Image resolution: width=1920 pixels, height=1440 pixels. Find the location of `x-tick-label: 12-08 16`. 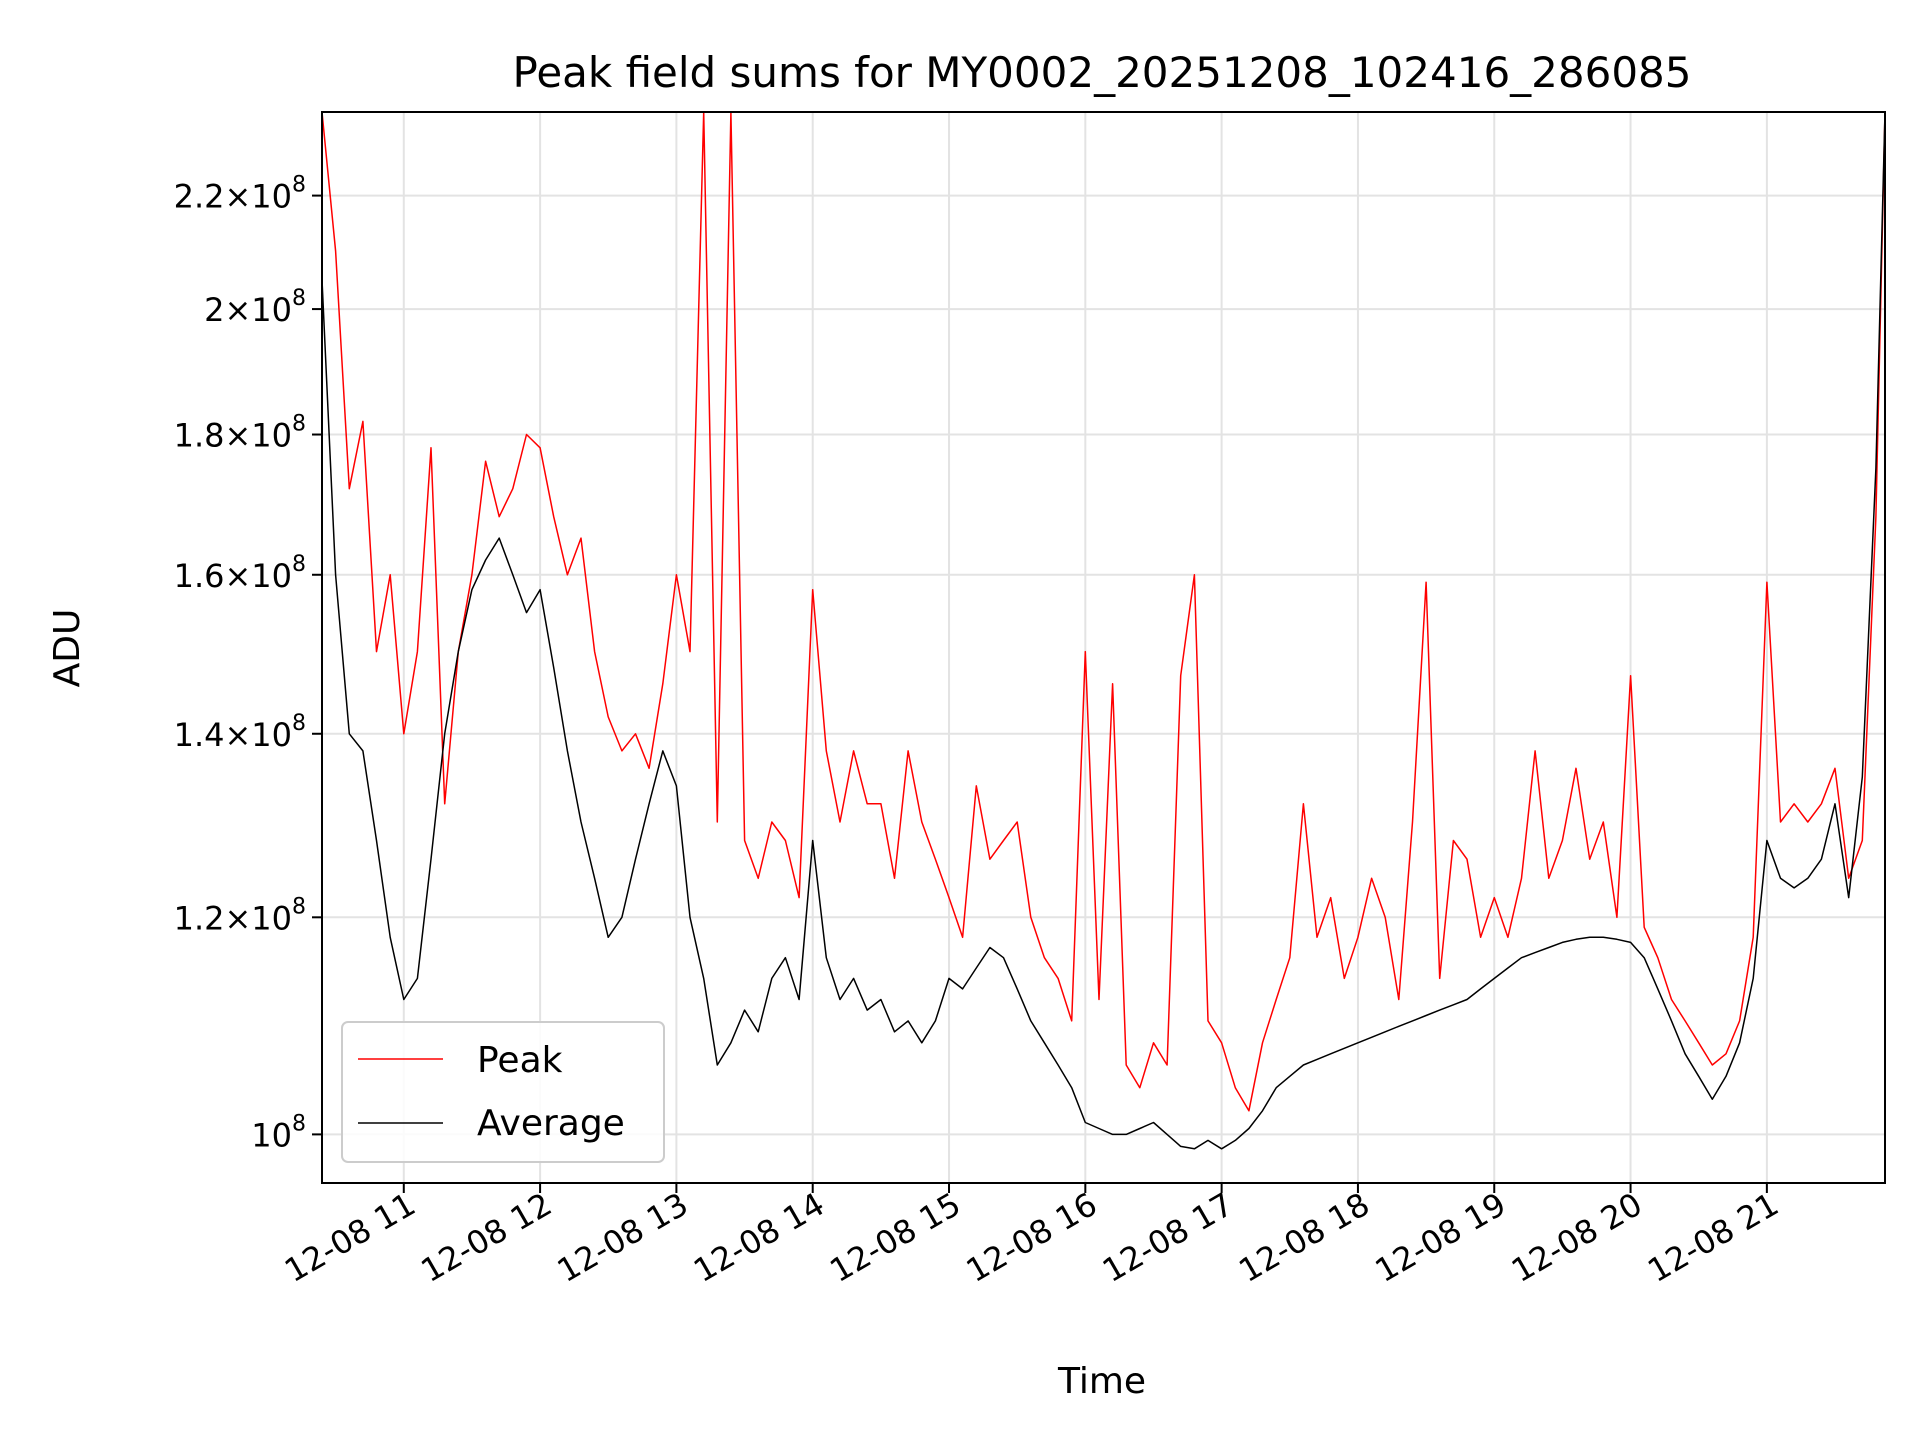

x-tick-label: 12-08 16 is located at coordinates (1032, 1237).